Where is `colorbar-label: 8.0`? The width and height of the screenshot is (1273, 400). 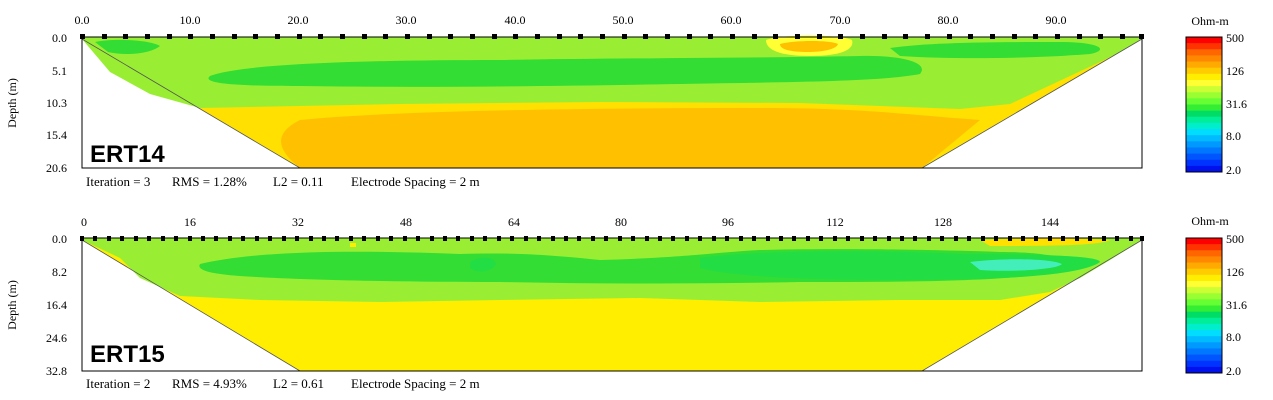
colorbar-label: 8.0 is located at coordinates (1233, 136).